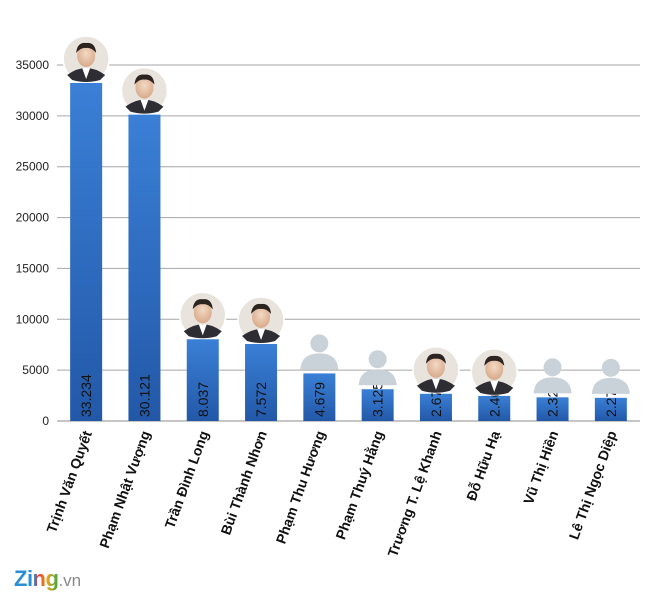 The image size is (660, 603). What do you see at coordinates (319, 399) in the screenshot?
I see `bar-data-label: 4.679` at bounding box center [319, 399].